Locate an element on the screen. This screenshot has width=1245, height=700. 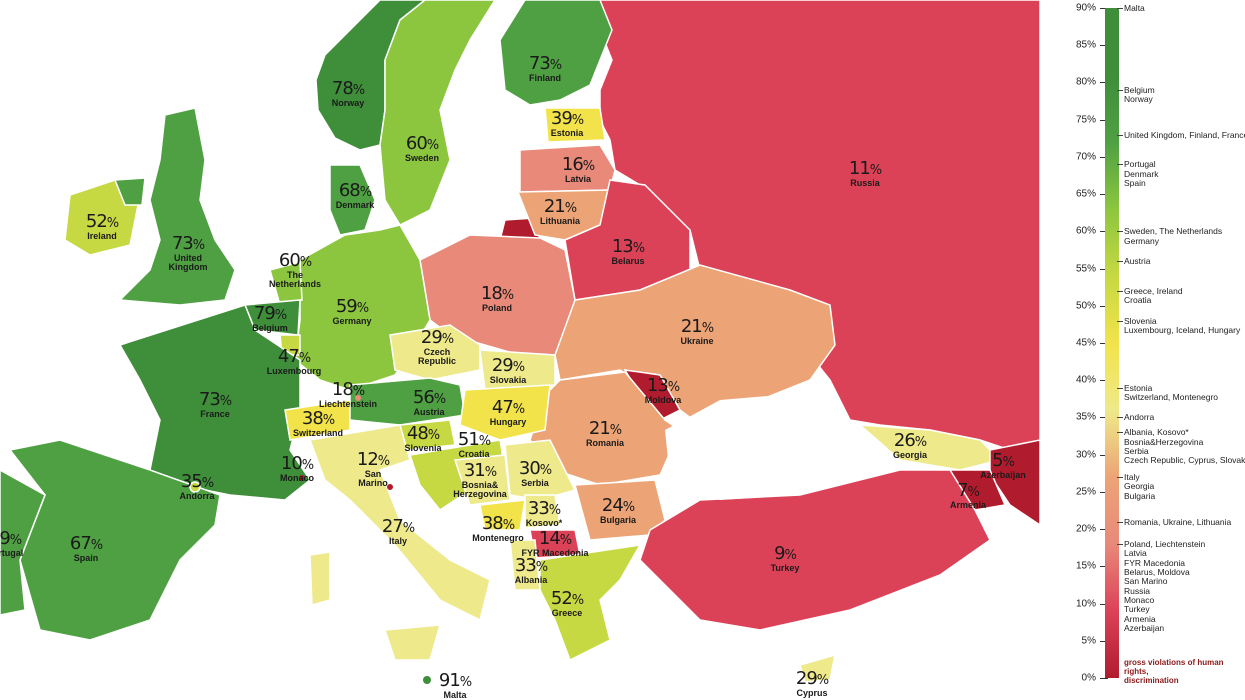
map-label-country: Finland is located at coordinates (545, 78).